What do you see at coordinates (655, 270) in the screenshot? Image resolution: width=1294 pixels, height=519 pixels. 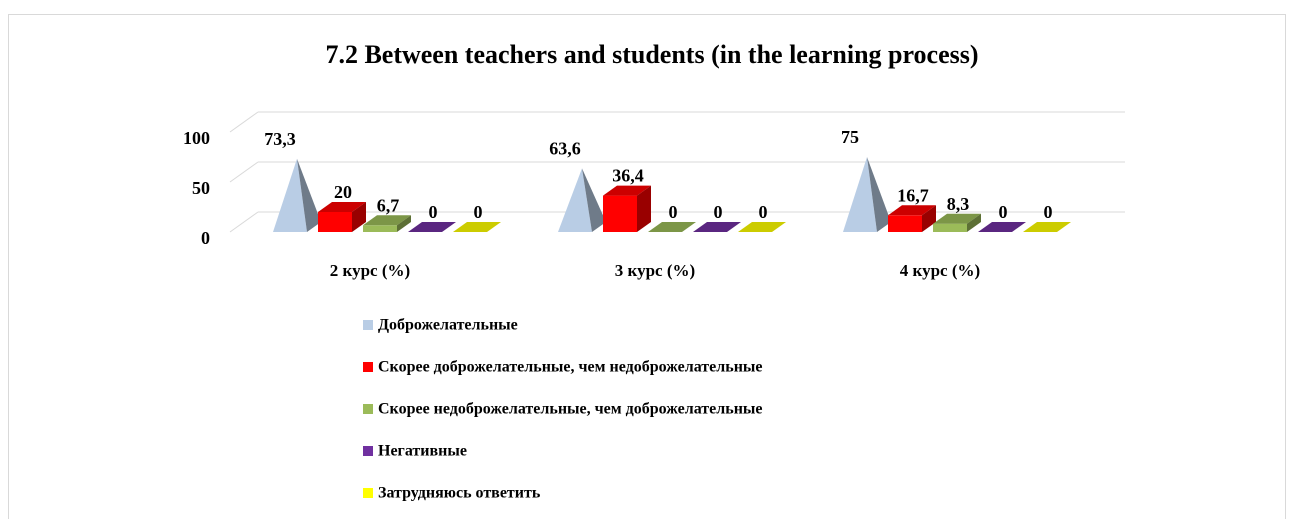 I see `x-tick-label: 3 курс (%)` at bounding box center [655, 270].